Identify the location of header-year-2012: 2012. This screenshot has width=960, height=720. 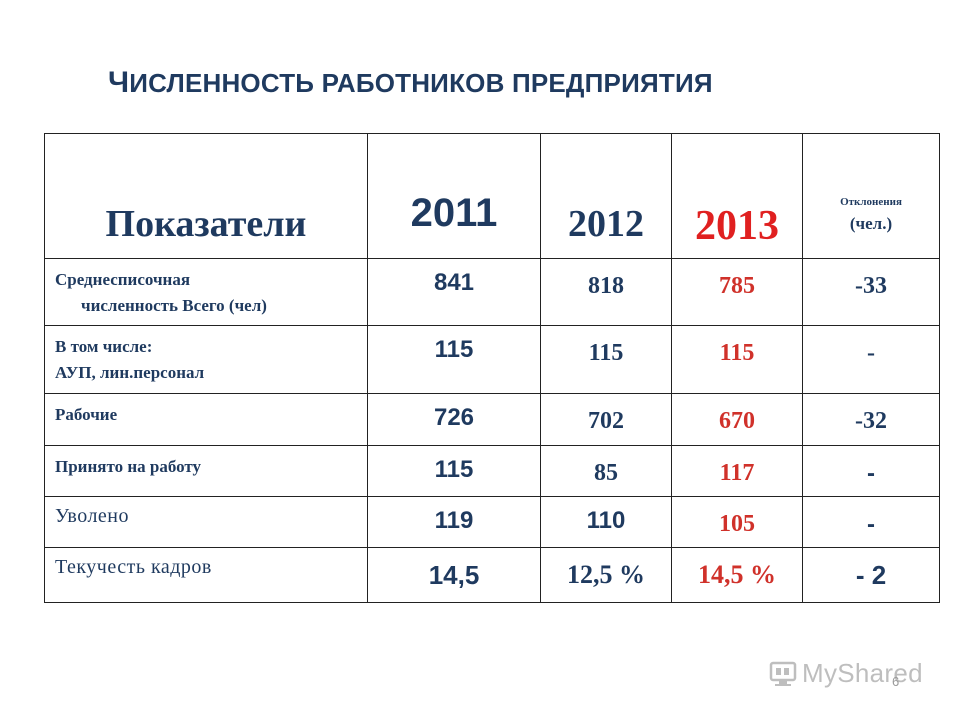
(606, 196).